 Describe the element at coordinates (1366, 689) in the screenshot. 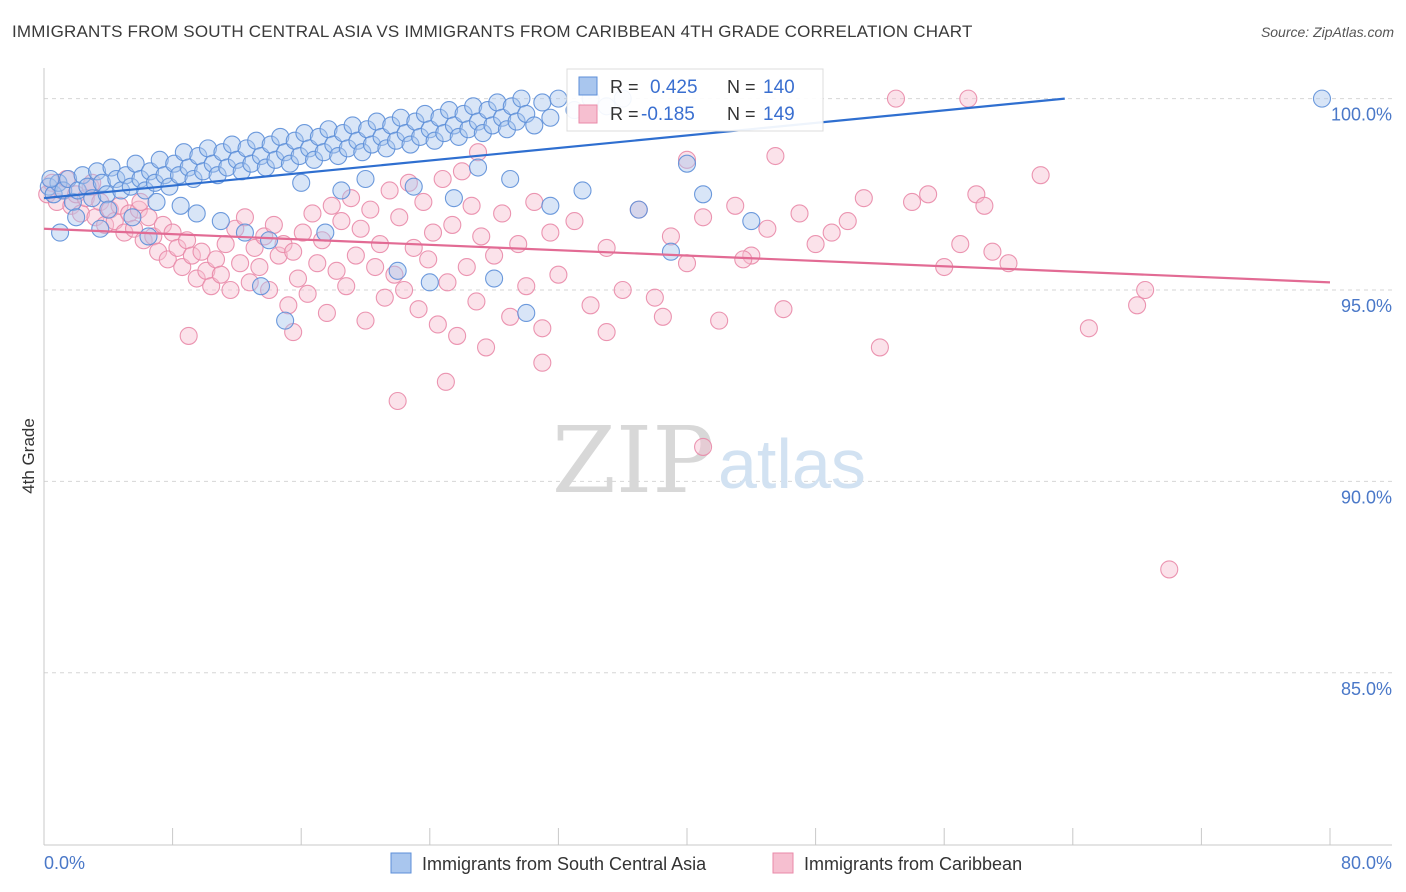

I see `y-tick-label: 85.0%` at that location.